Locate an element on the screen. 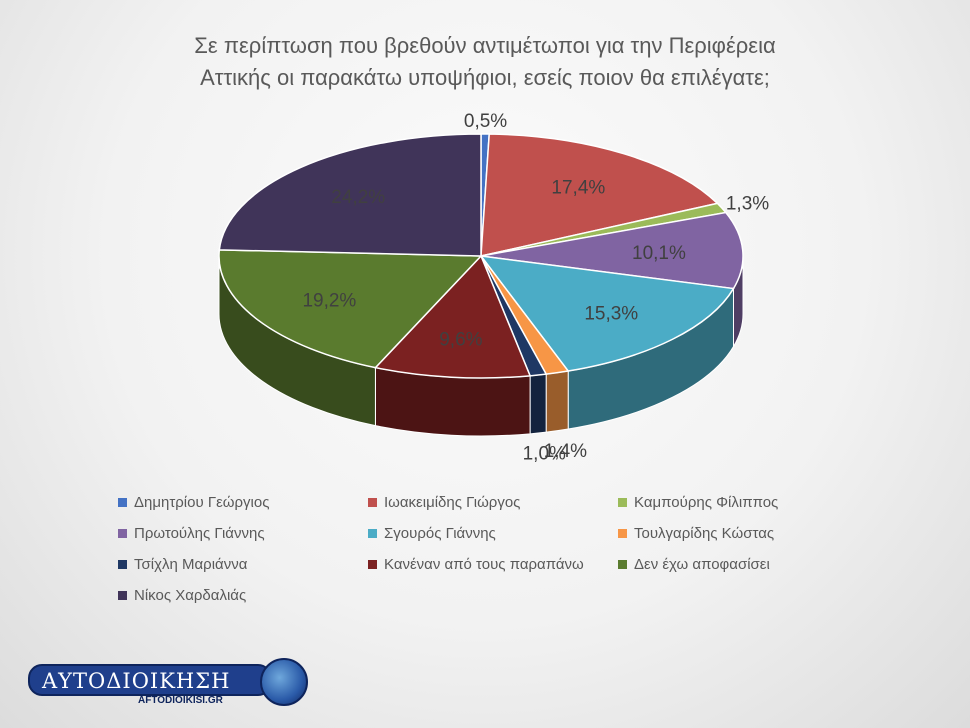 Image resolution: width=970 pixels, height=728 pixels. legend-item-3: Πρωτούλης Γιάννης is located at coordinates (243, 533).